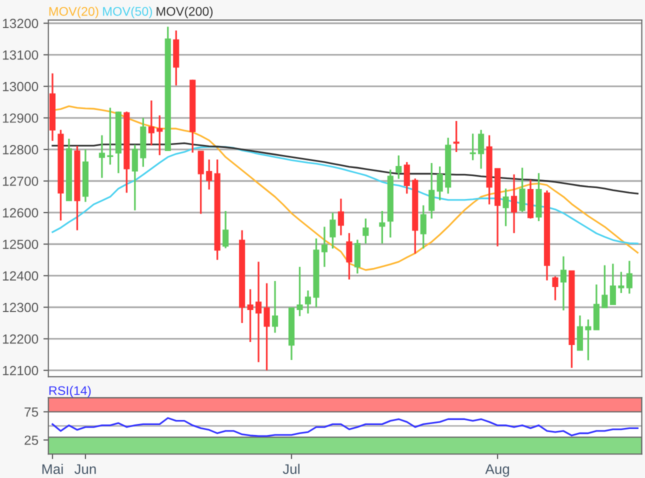 The image size is (645, 478). I want to click on y-tick-label: 12800, so click(20, 149).